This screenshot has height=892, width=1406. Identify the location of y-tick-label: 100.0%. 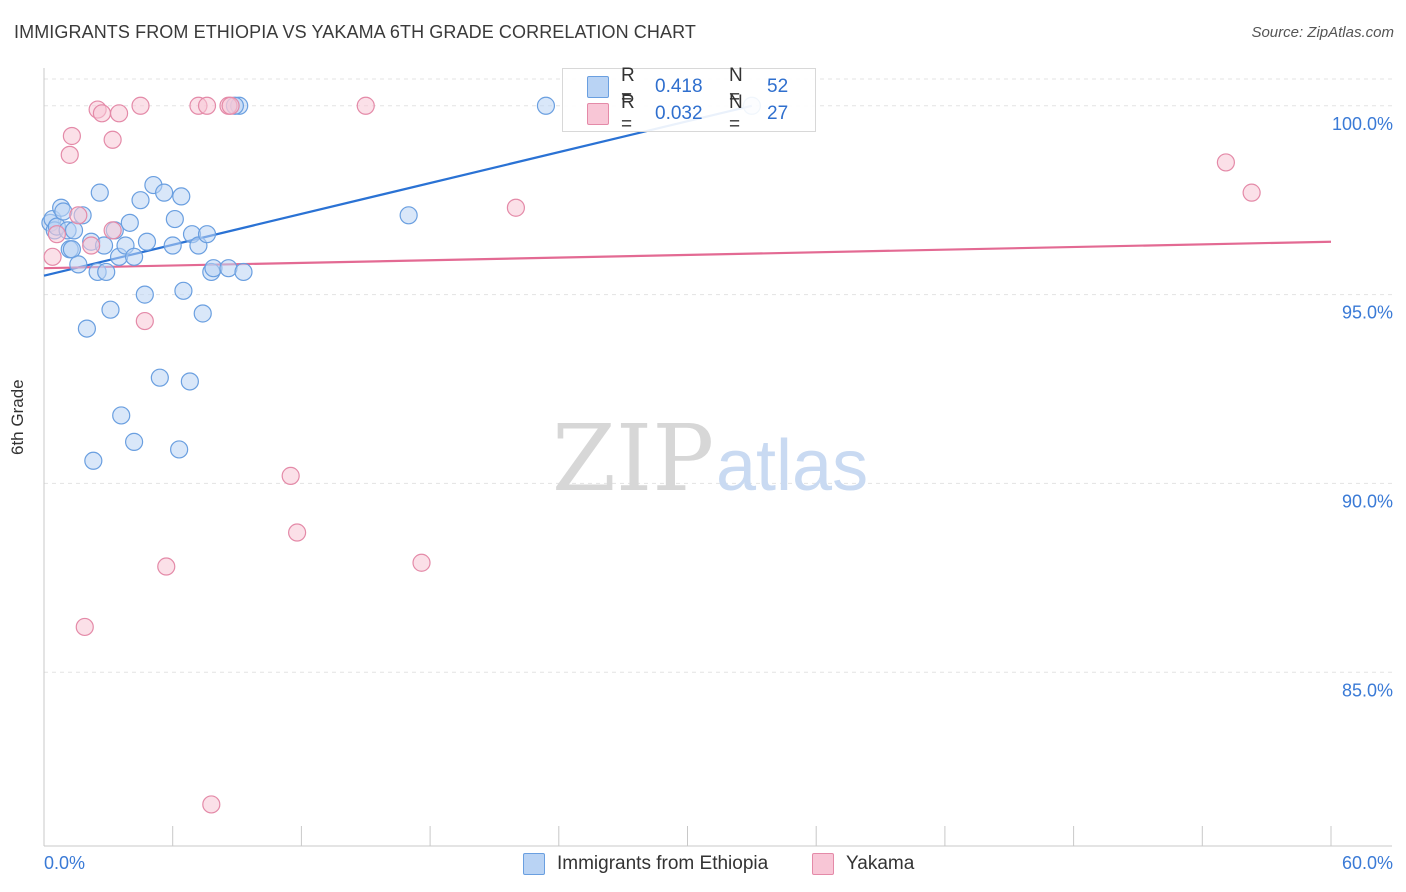
(1362, 124).